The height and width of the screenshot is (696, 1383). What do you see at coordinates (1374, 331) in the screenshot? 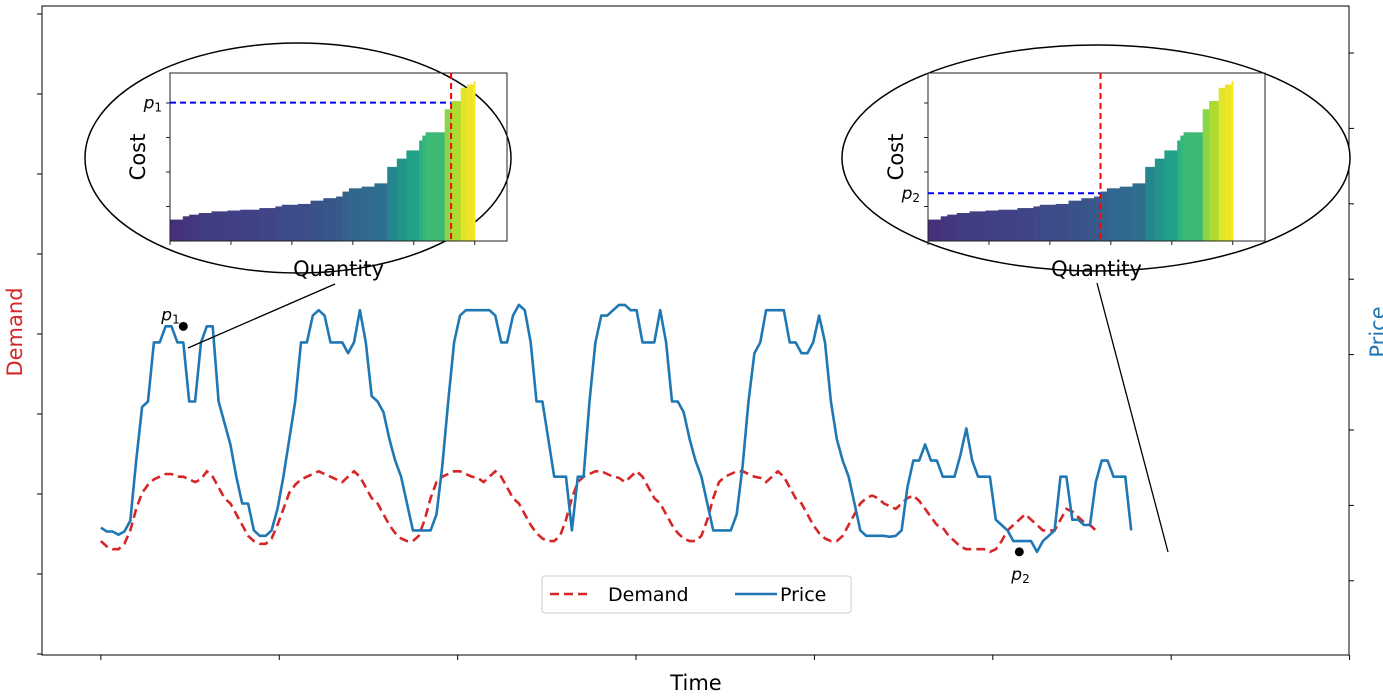
I see `y-axis-label-price: Price` at bounding box center [1374, 331].